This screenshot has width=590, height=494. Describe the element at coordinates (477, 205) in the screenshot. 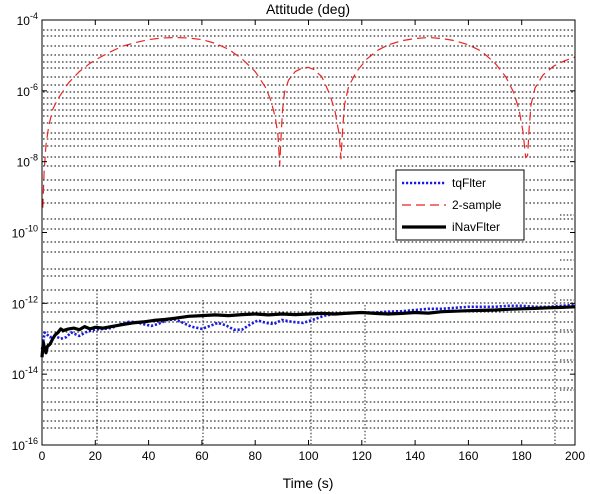

I see `legend-label-2-sample: 2-sample` at that location.